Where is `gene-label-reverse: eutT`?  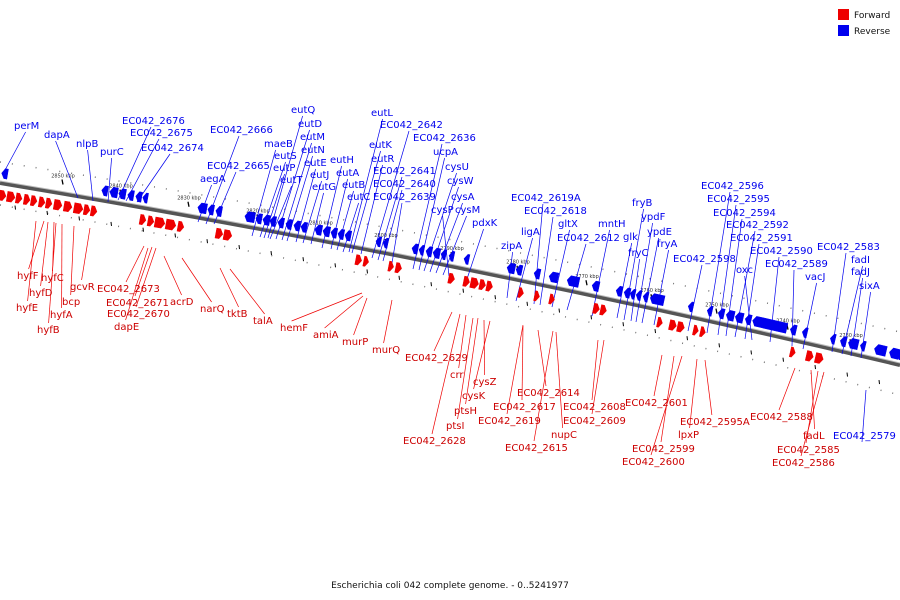
gene-label-reverse: eutT is located at coordinates (291, 180).